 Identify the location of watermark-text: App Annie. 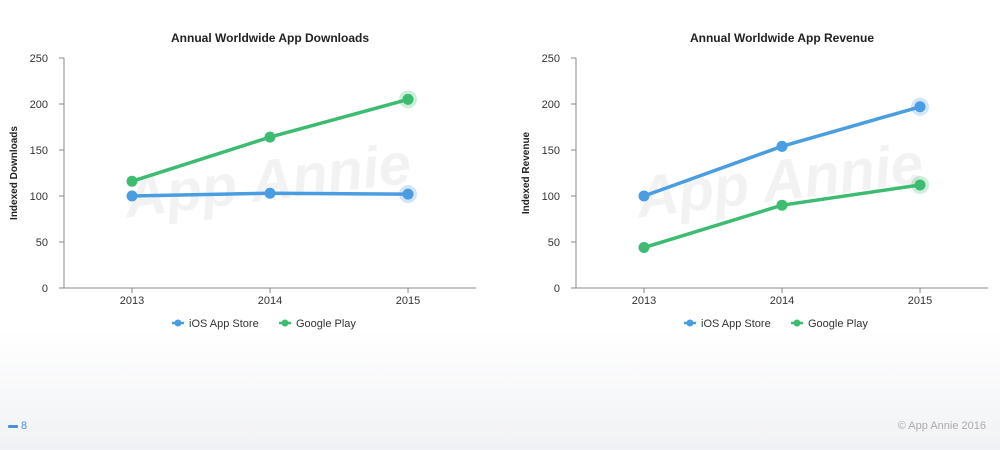
(267, 181).